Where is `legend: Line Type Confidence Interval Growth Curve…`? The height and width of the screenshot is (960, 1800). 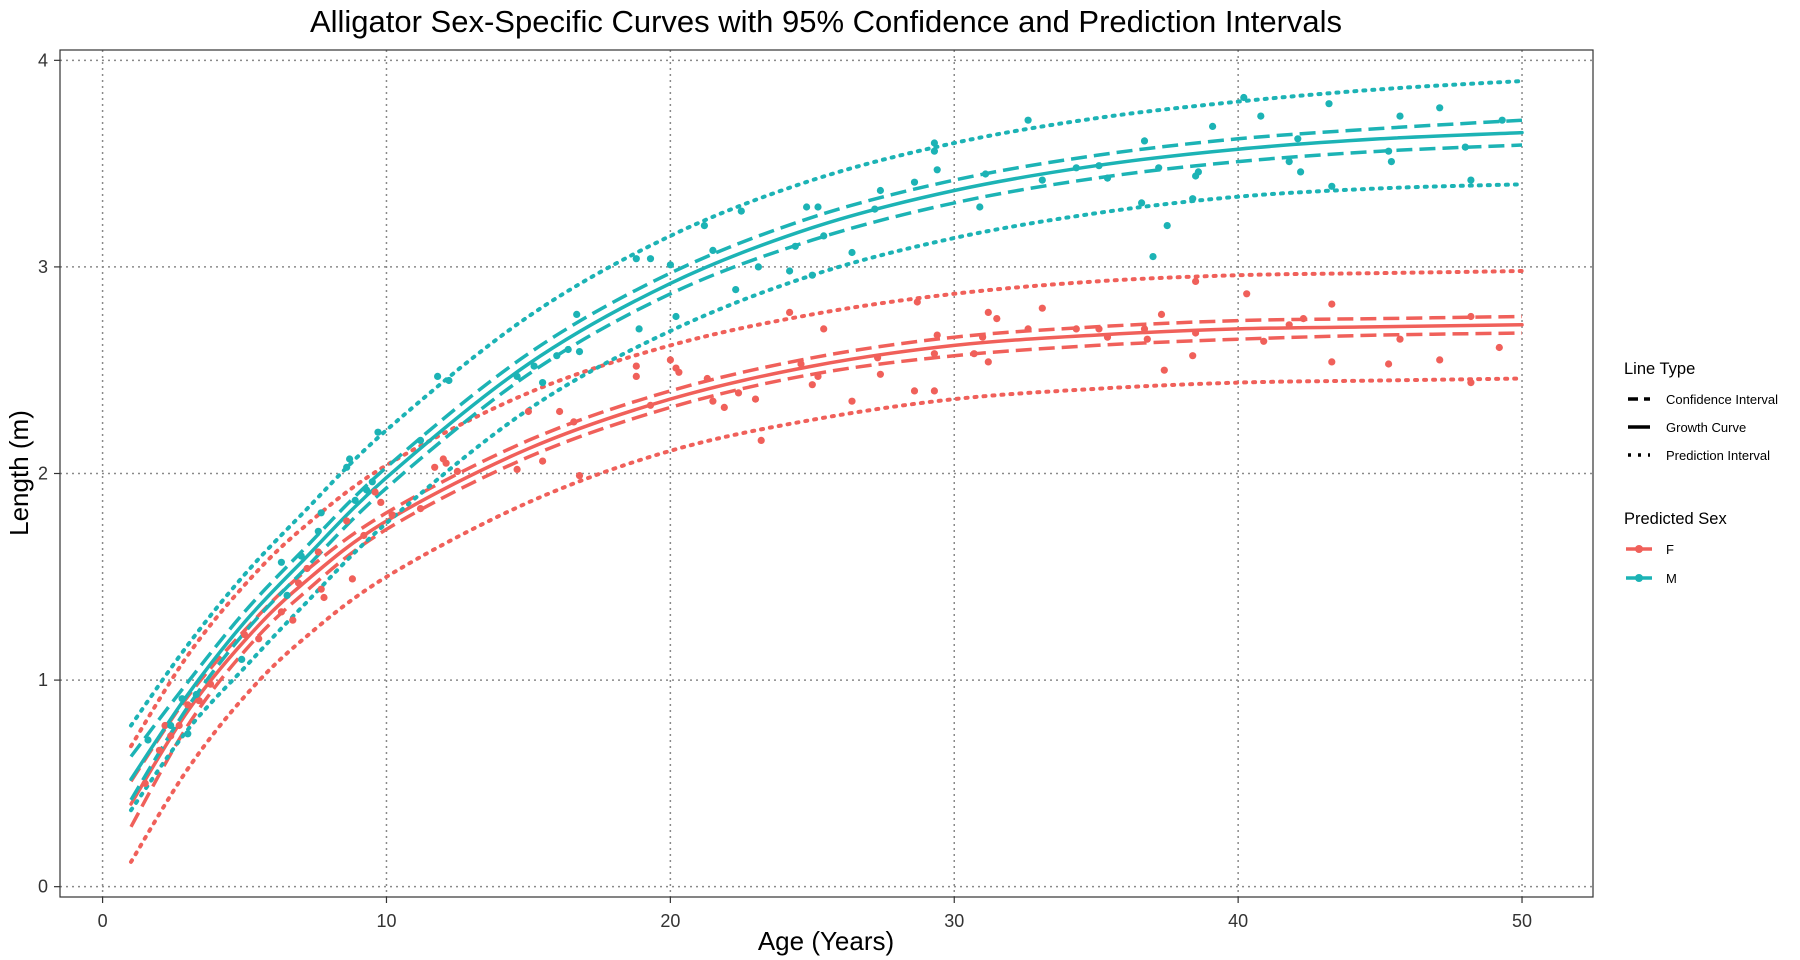
legend: Line Type Confidence Interval Growth Curve… is located at coordinates (1701, 473).